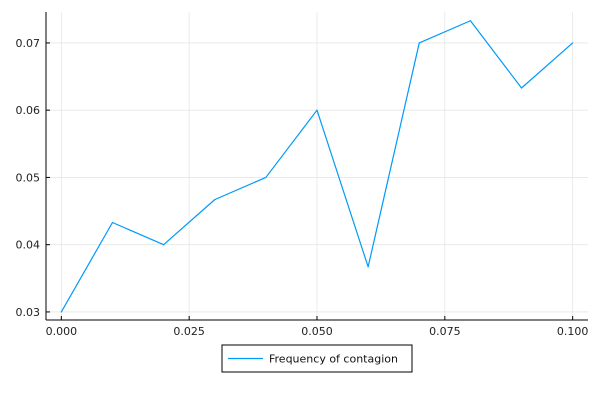  What do you see at coordinates (28, 245) in the screenshot?
I see `y-tick-label: 0.04` at bounding box center [28, 245].